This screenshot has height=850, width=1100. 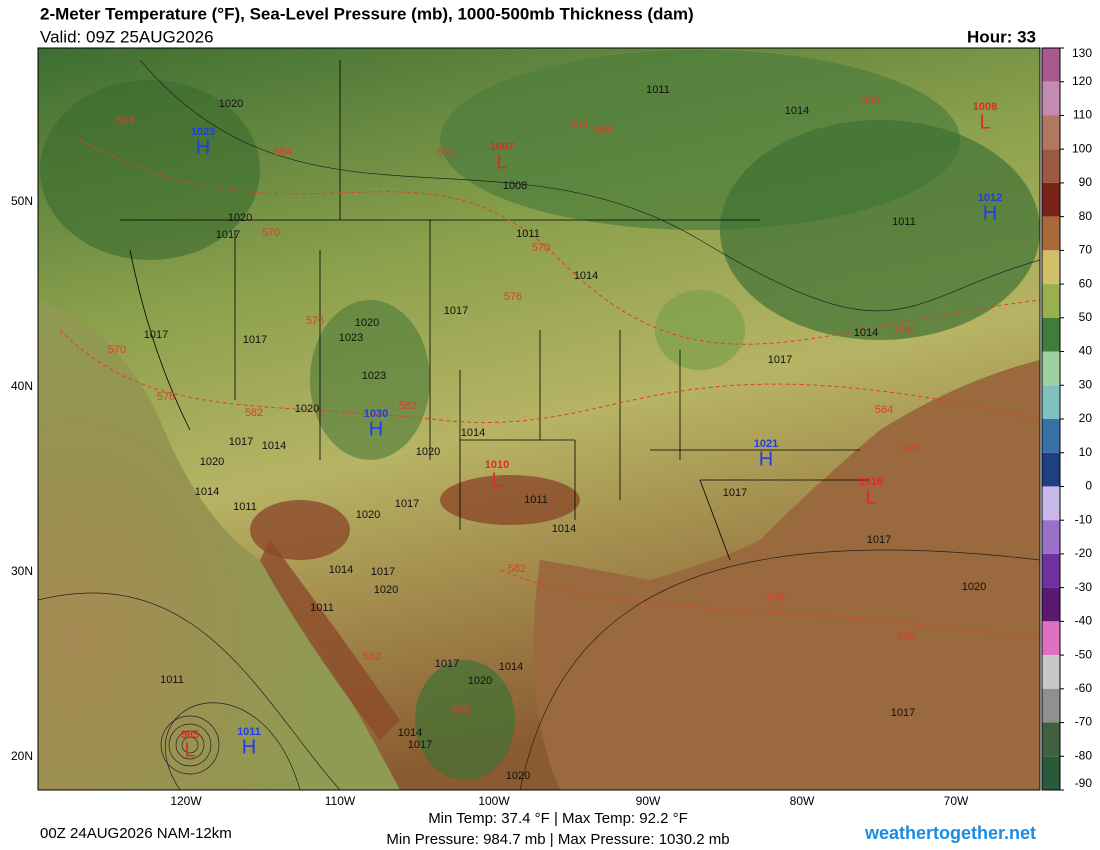 I want to click on colorbar-label: -20, so click(x=1084, y=553).